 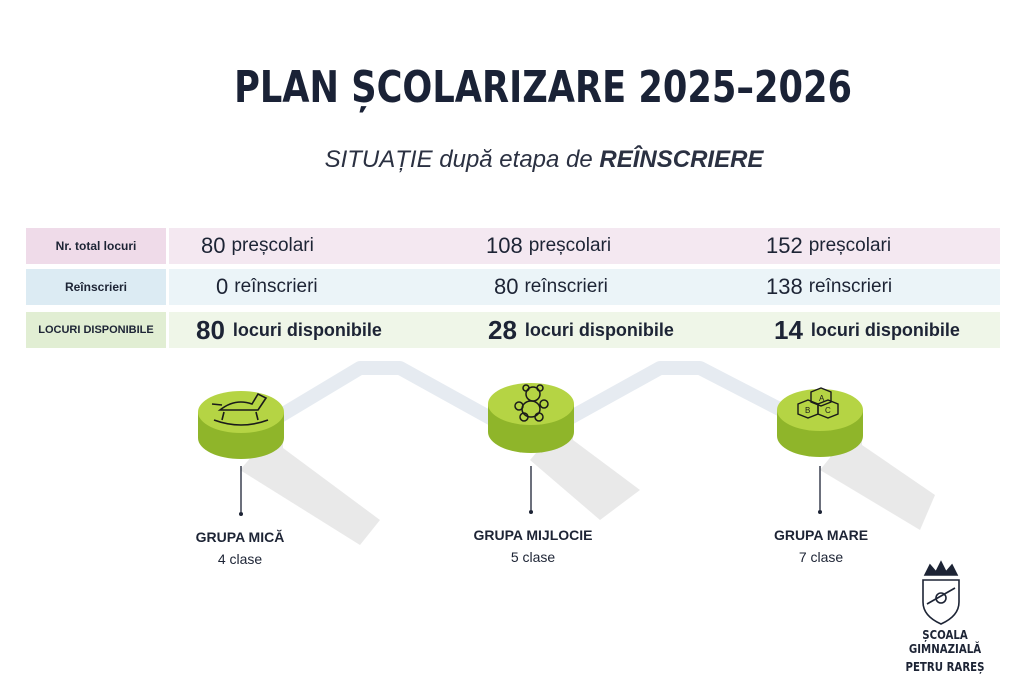 I want to click on page-subtitle: SITUAȚIE după etapa de REÎNSCRIERE, so click(x=512, y=160).